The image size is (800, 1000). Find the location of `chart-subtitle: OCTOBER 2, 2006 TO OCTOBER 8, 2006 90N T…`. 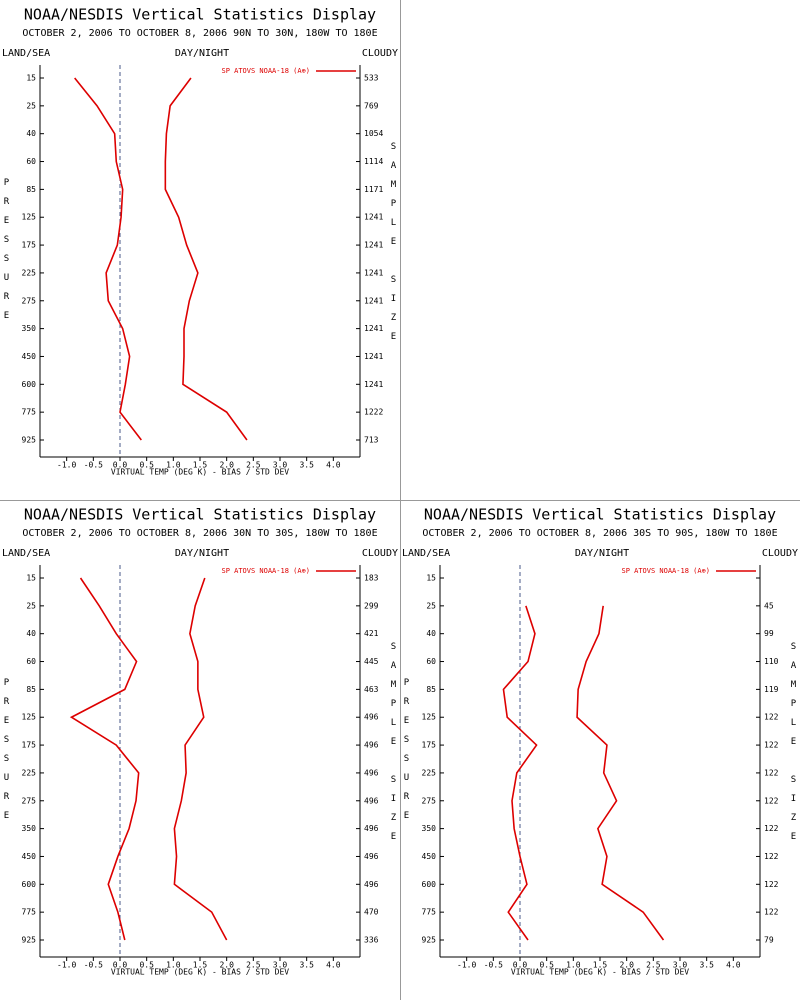

chart-subtitle: OCTOBER 2, 2006 TO OCTOBER 8, 2006 90N T… is located at coordinates (199, 33).